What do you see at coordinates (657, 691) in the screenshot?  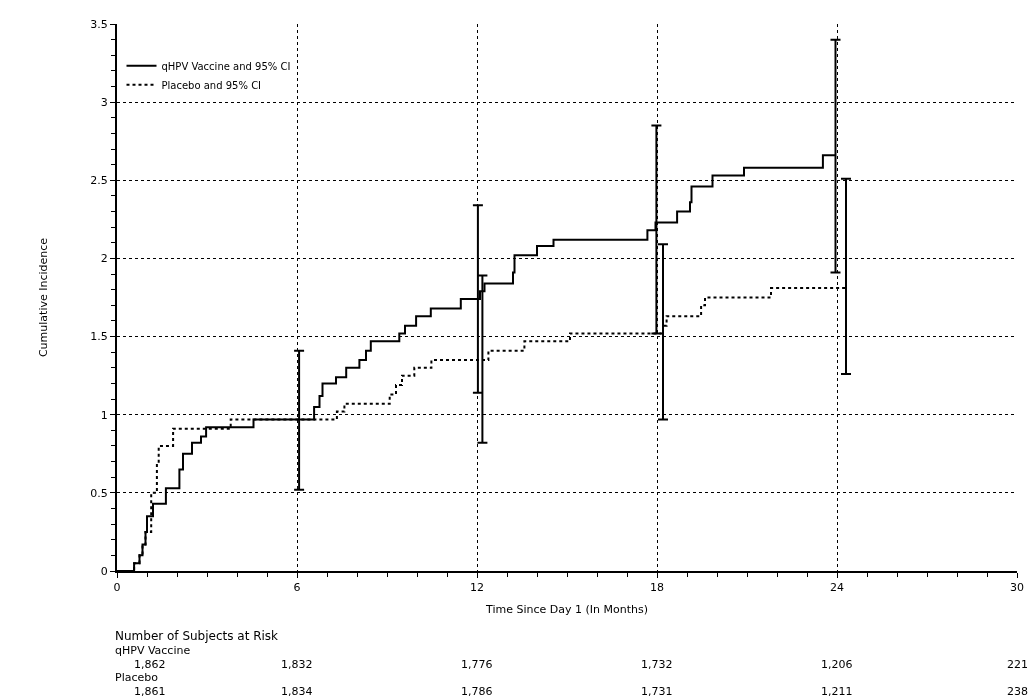 I see `text: 1,731` at bounding box center [657, 691].